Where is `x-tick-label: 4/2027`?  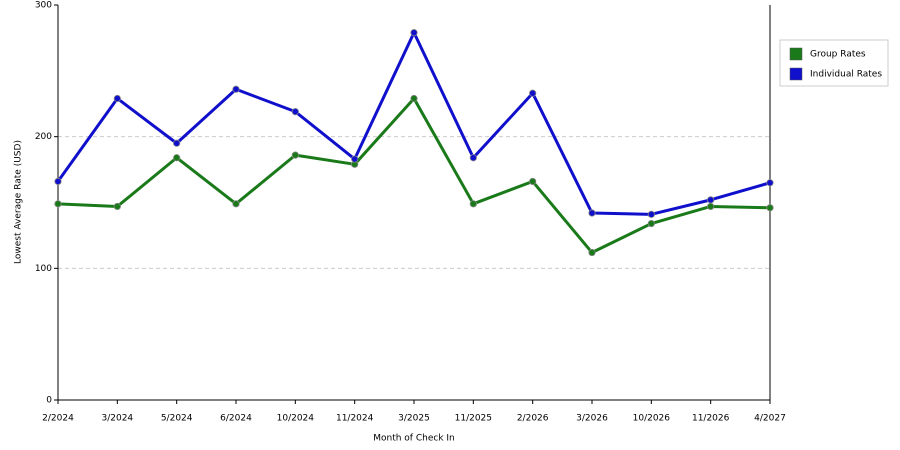 x-tick-label: 4/2027 is located at coordinates (770, 419).